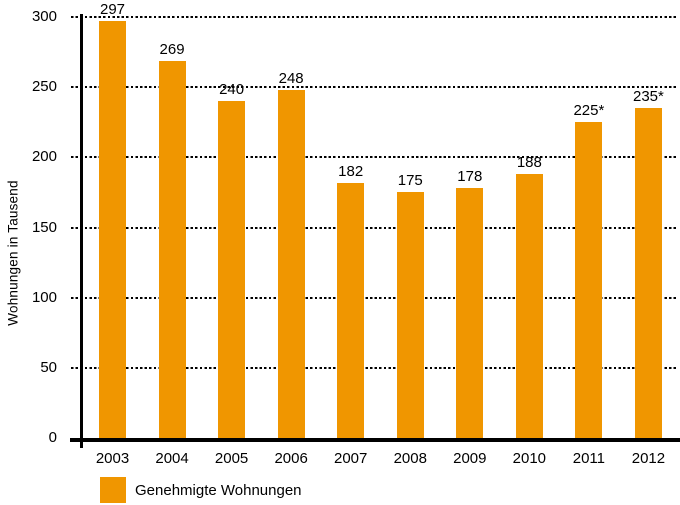 This screenshot has height=505, width=680. What do you see at coordinates (81, 231) in the screenshot?
I see `y-axis-line` at bounding box center [81, 231].